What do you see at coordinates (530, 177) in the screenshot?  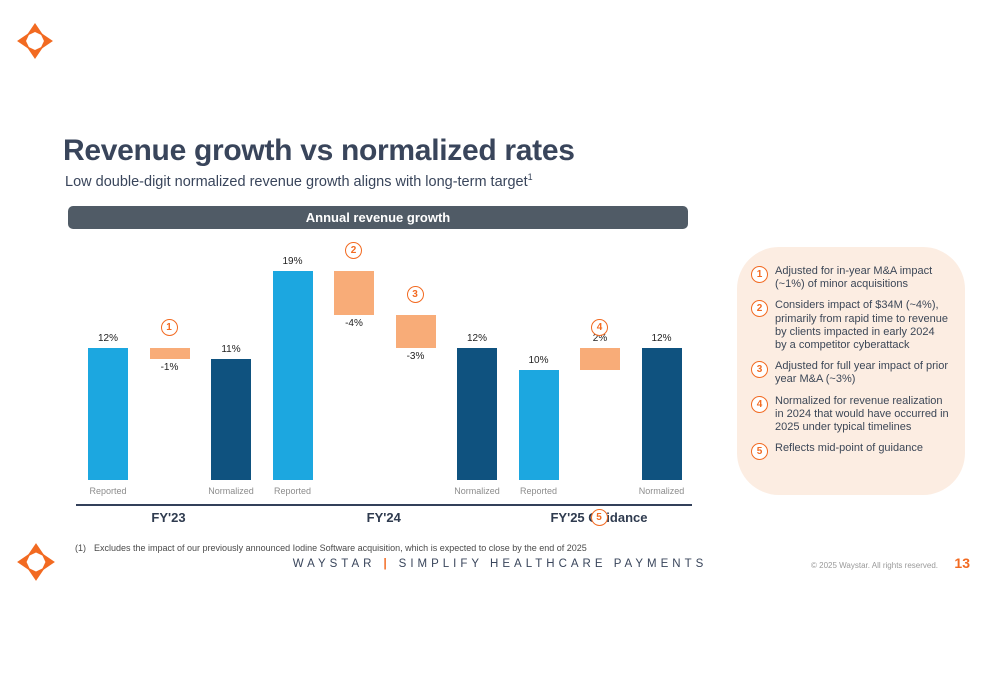 I see `subtitle-footnote-ref: 1` at bounding box center [530, 177].